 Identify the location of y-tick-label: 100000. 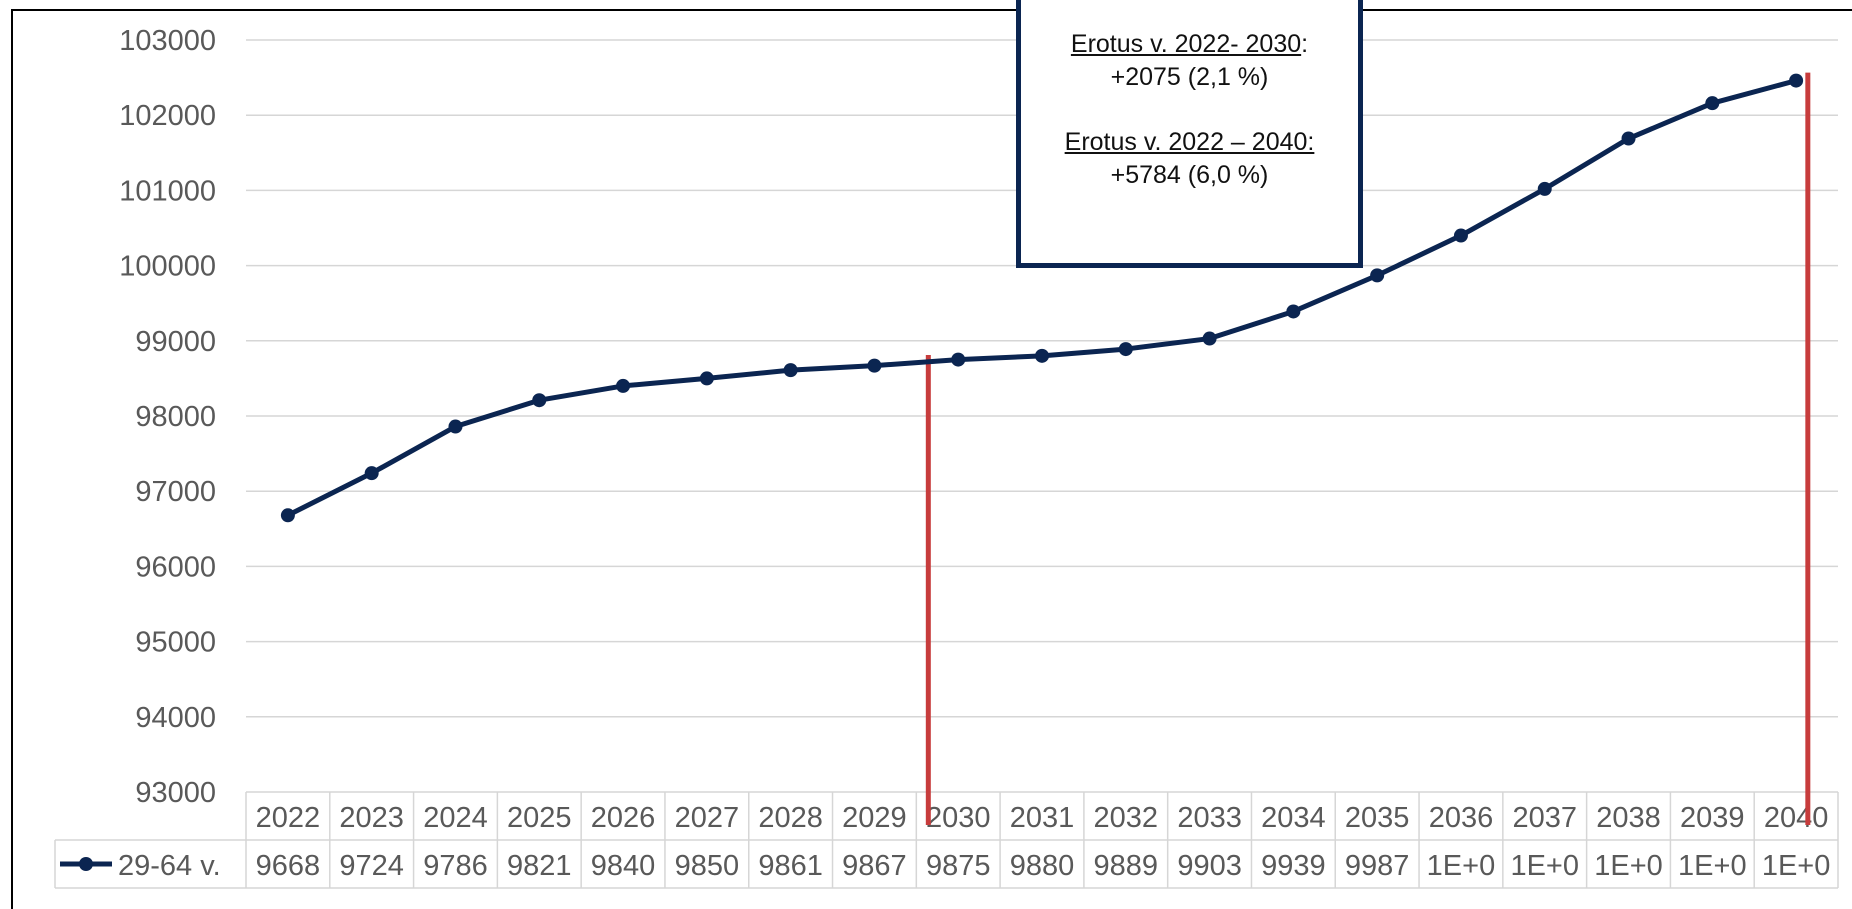
(167, 267).